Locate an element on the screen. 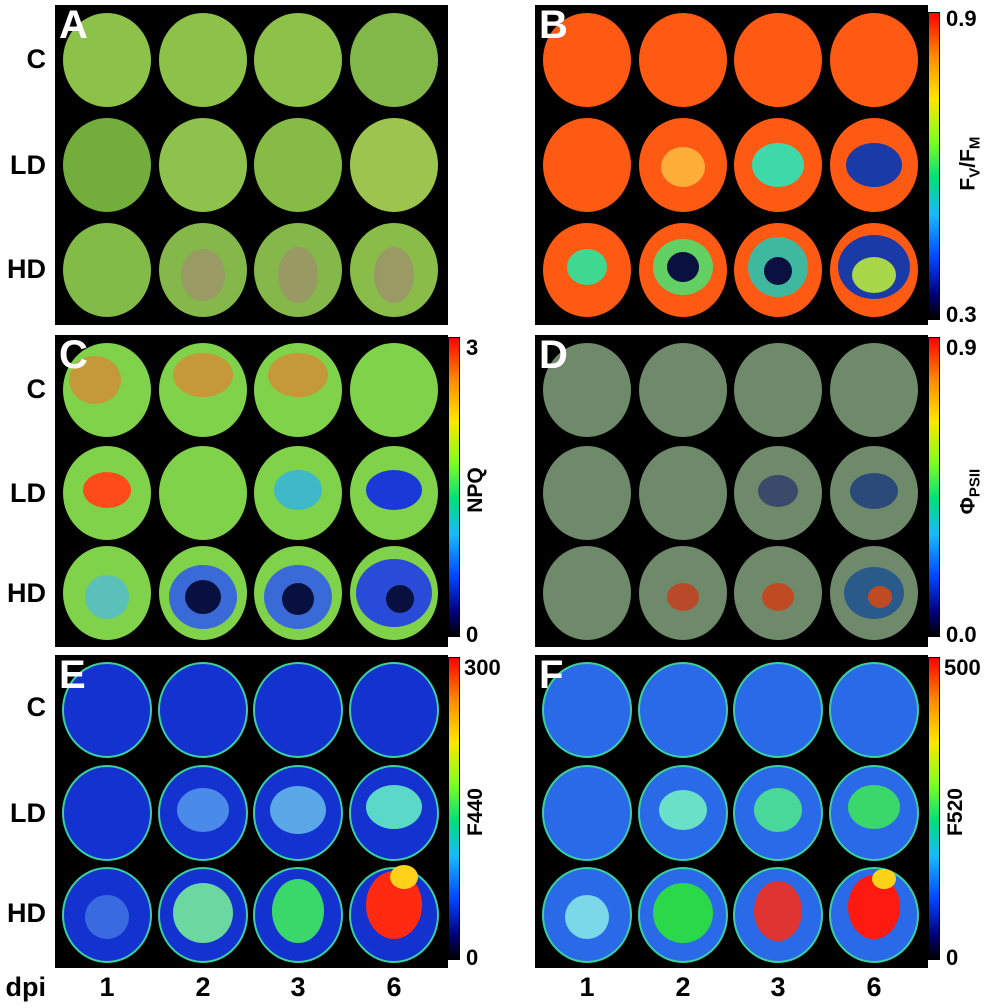 The image size is (1000, 1008). panel-label-c: C is located at coordinates (73, 356).